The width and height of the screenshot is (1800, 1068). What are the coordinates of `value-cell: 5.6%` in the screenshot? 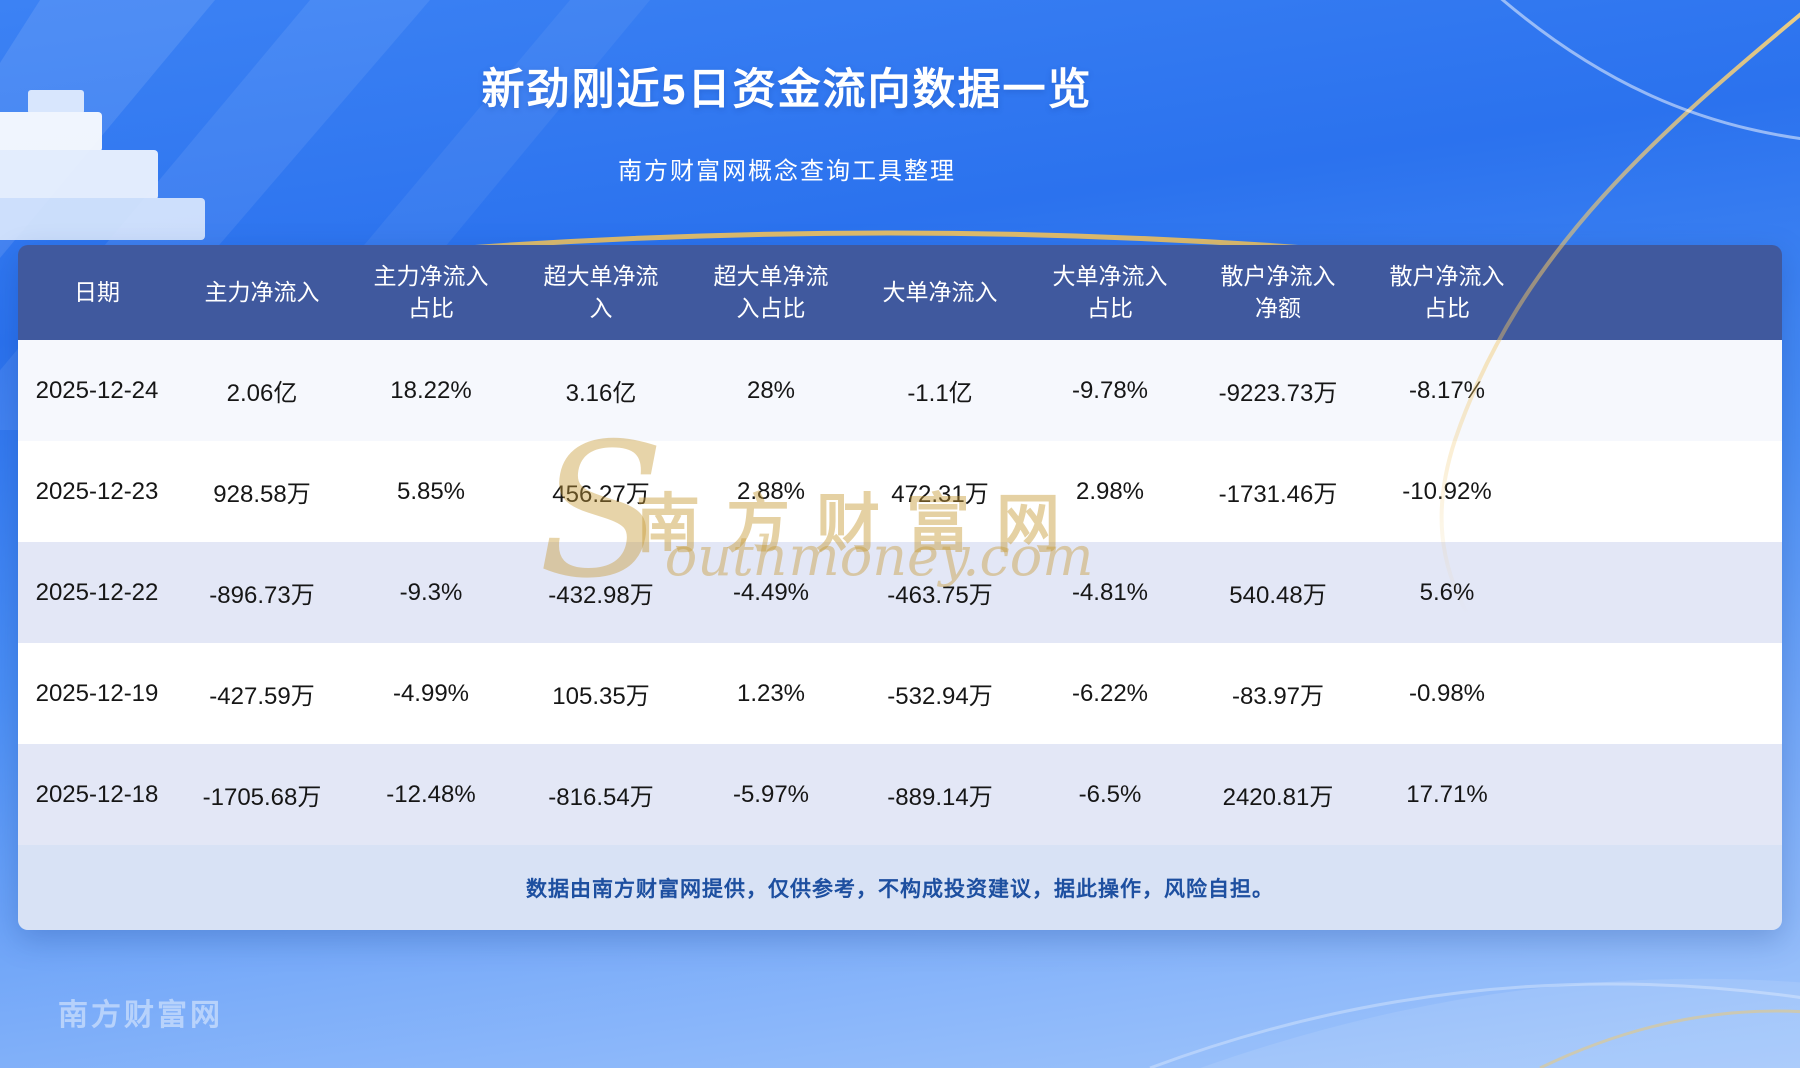 It's located at (1447, 592).